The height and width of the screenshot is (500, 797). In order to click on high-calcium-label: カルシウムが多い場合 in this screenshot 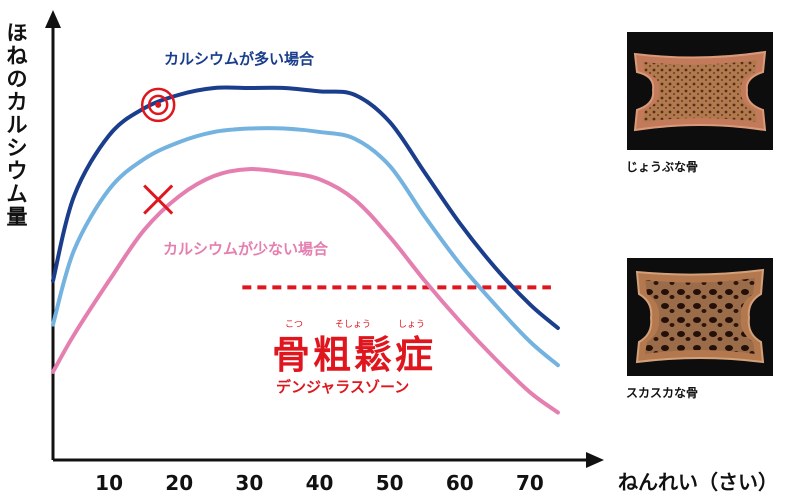, I will do `click(239, 59)`.